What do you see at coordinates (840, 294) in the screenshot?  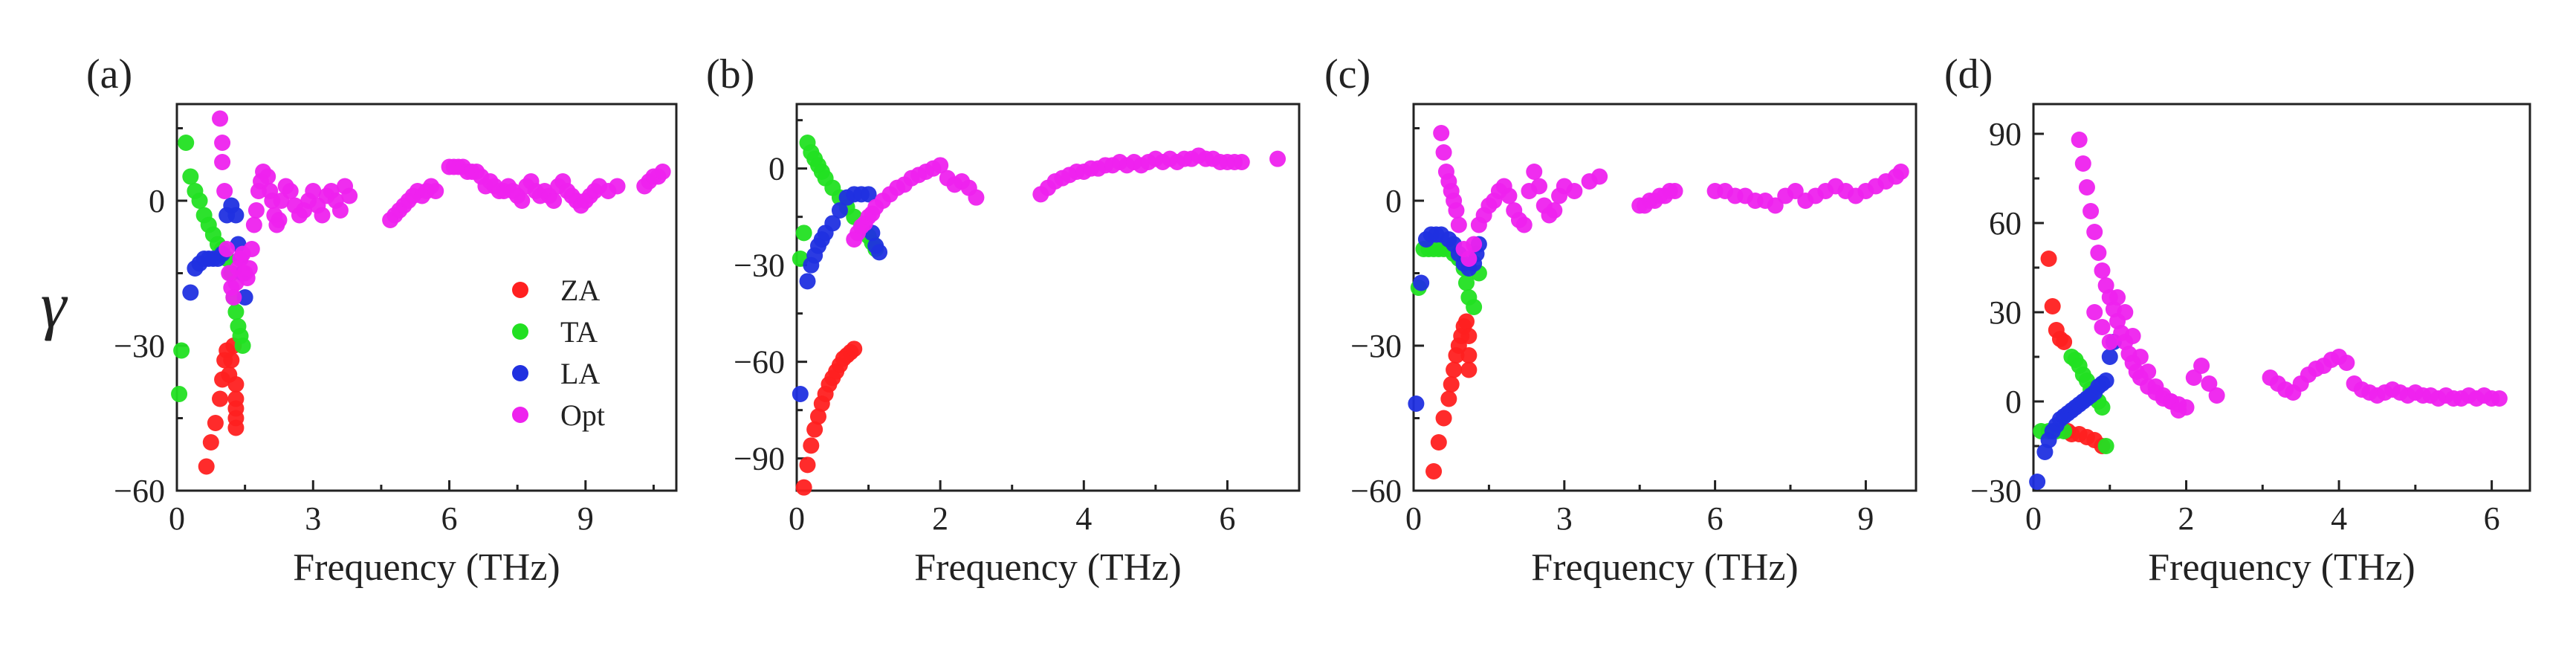 I see `series-la` at bounding box center [840, 294].